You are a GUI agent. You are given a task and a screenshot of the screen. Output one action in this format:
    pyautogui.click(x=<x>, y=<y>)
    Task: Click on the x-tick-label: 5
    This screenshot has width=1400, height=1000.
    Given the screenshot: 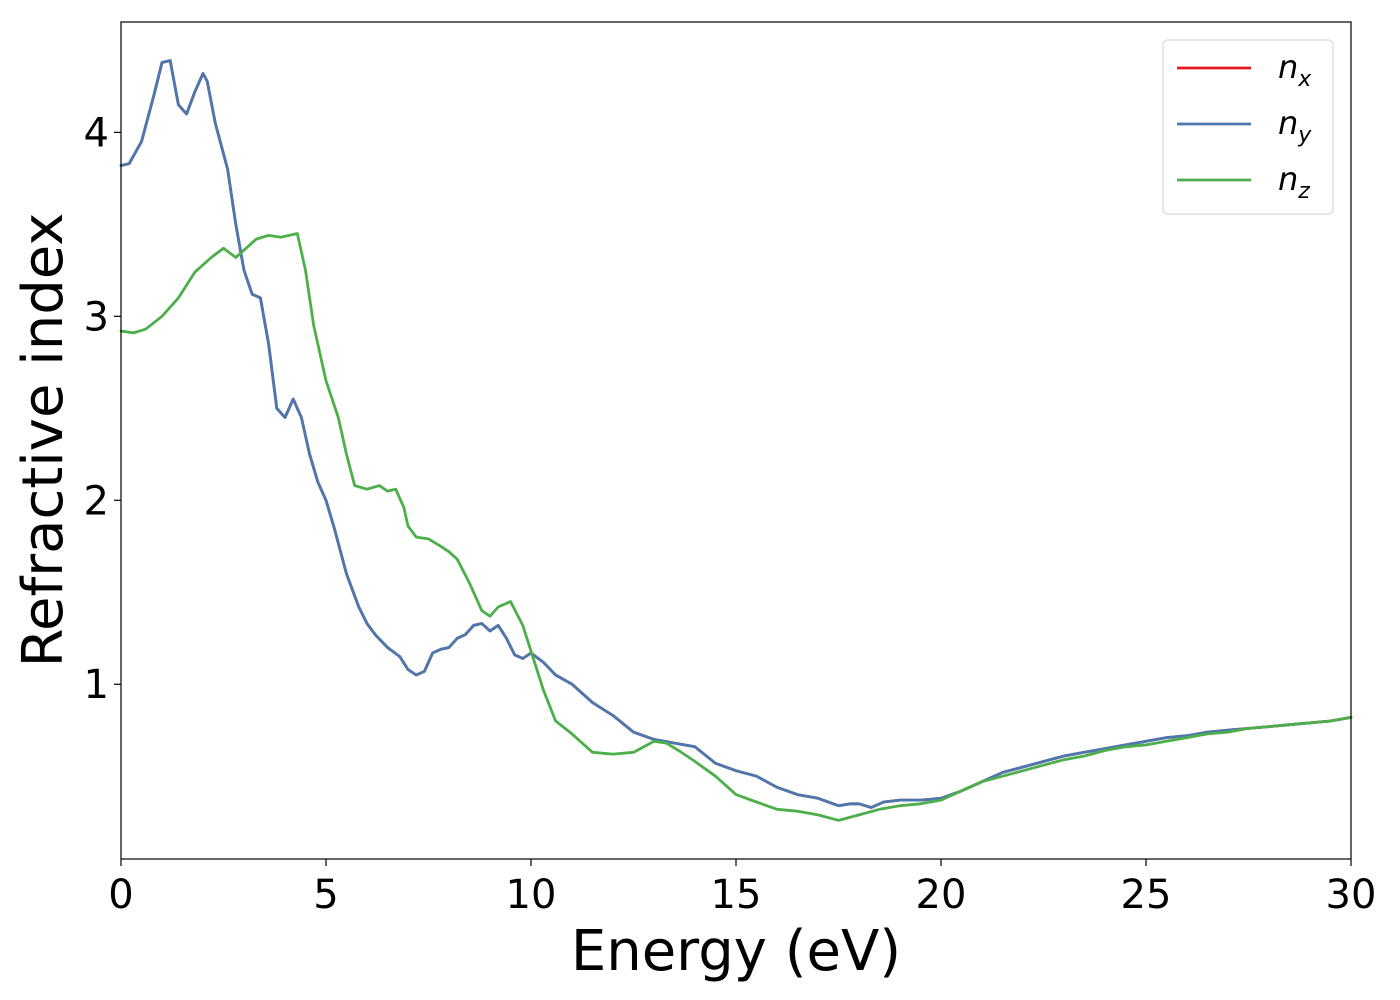 What is the action you would take?
    pyautogui.click(x=325, y=895)
    